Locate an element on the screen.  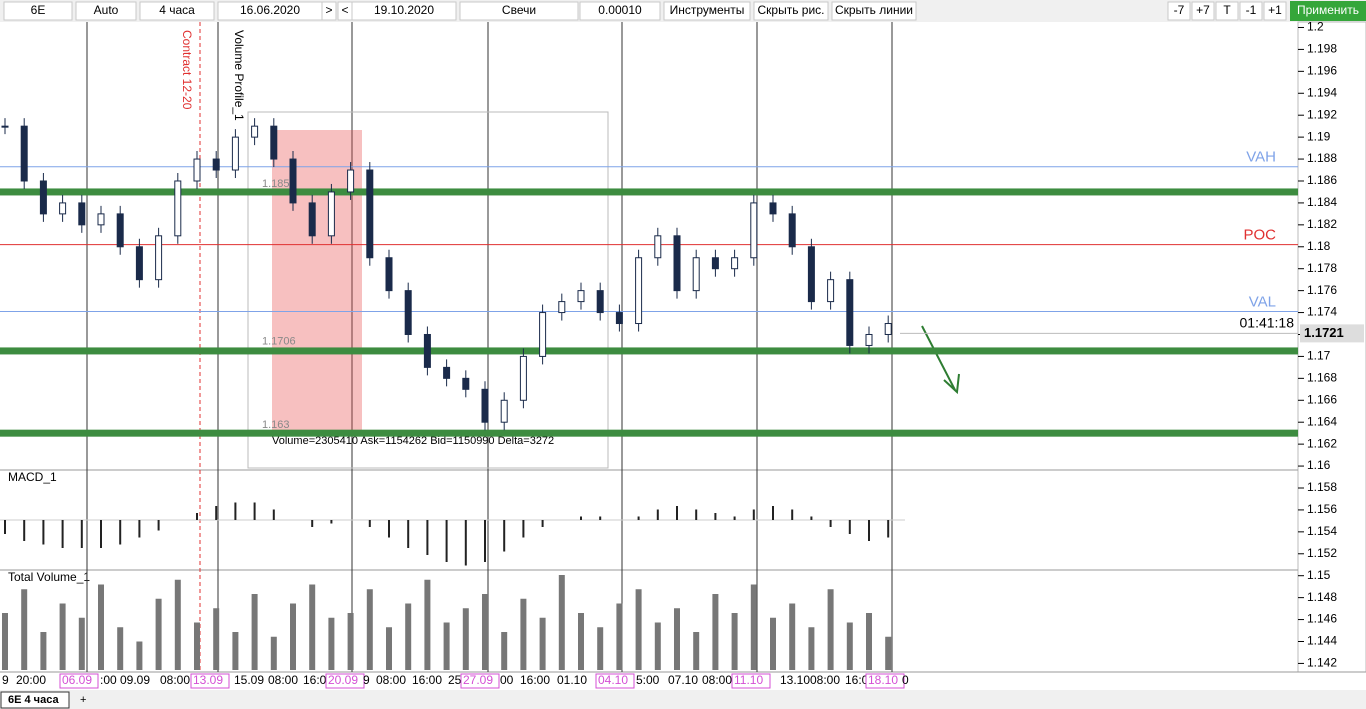
toolbar-text: Скрыть рис. is located at coordinates (790, 10).